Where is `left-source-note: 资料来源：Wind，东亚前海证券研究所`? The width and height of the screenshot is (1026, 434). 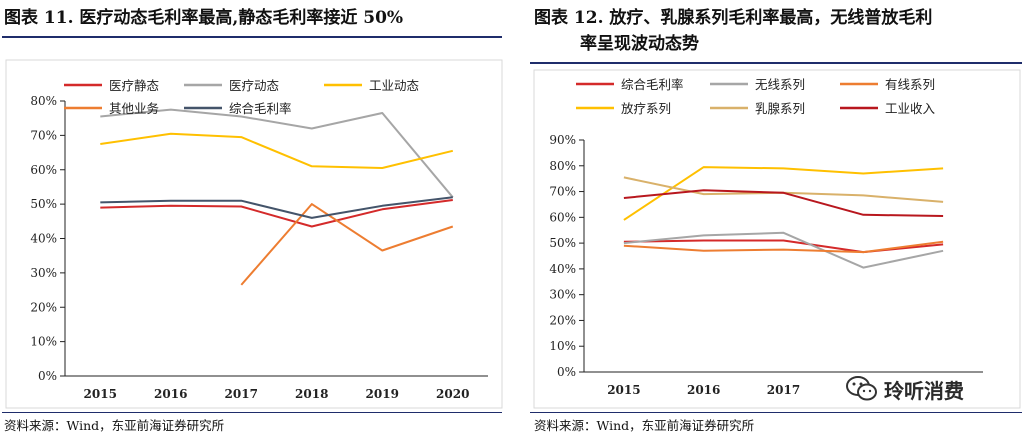
left-source-note: 资料来源：Wind，东亚前海证券研究所 is located at coordinates (114, 425).